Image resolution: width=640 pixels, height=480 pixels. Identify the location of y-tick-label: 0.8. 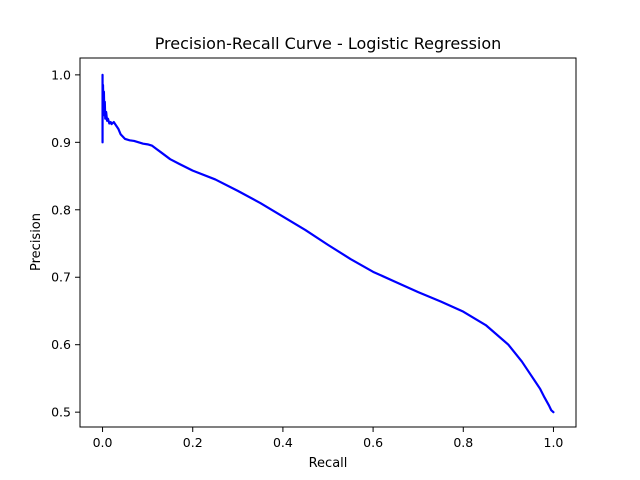
(61, 209).